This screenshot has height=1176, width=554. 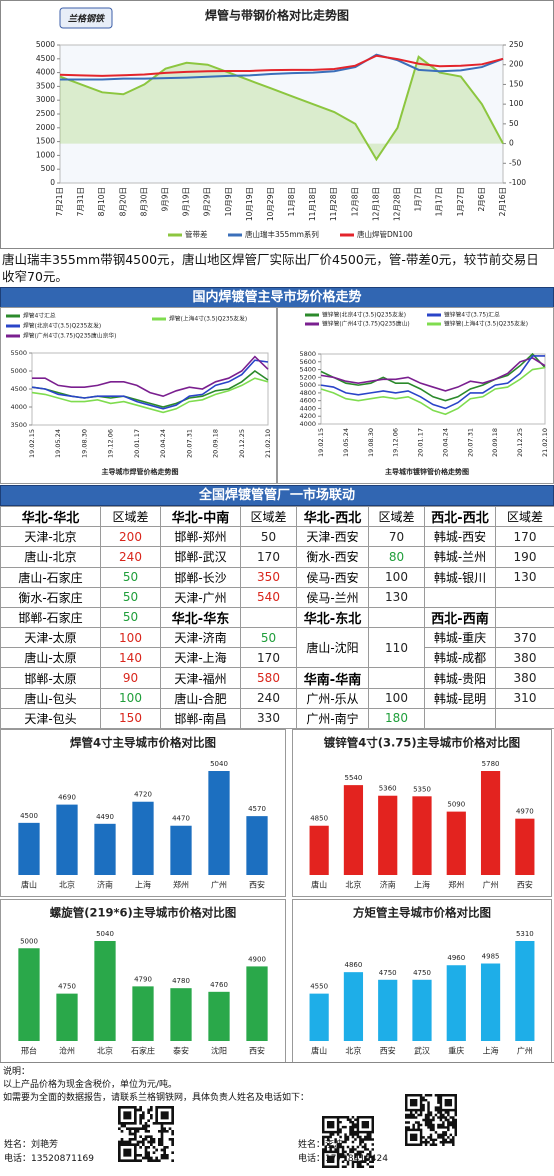 I want to click on legend-label: 焊管4寸汇总, so click(x=39, y=316).